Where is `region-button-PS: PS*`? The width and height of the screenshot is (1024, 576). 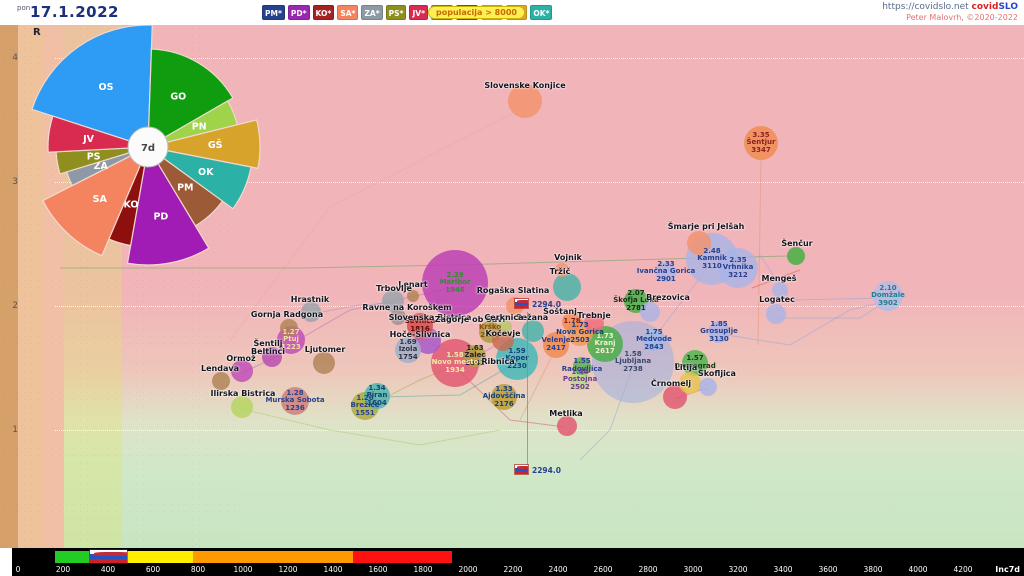 region-button-PS: PS* is located at coordinates (396, 12).